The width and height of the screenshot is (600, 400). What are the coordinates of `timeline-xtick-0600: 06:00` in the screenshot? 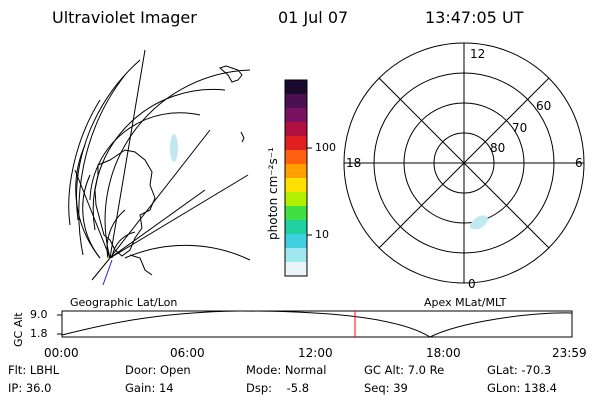 It's located at (187, 353).